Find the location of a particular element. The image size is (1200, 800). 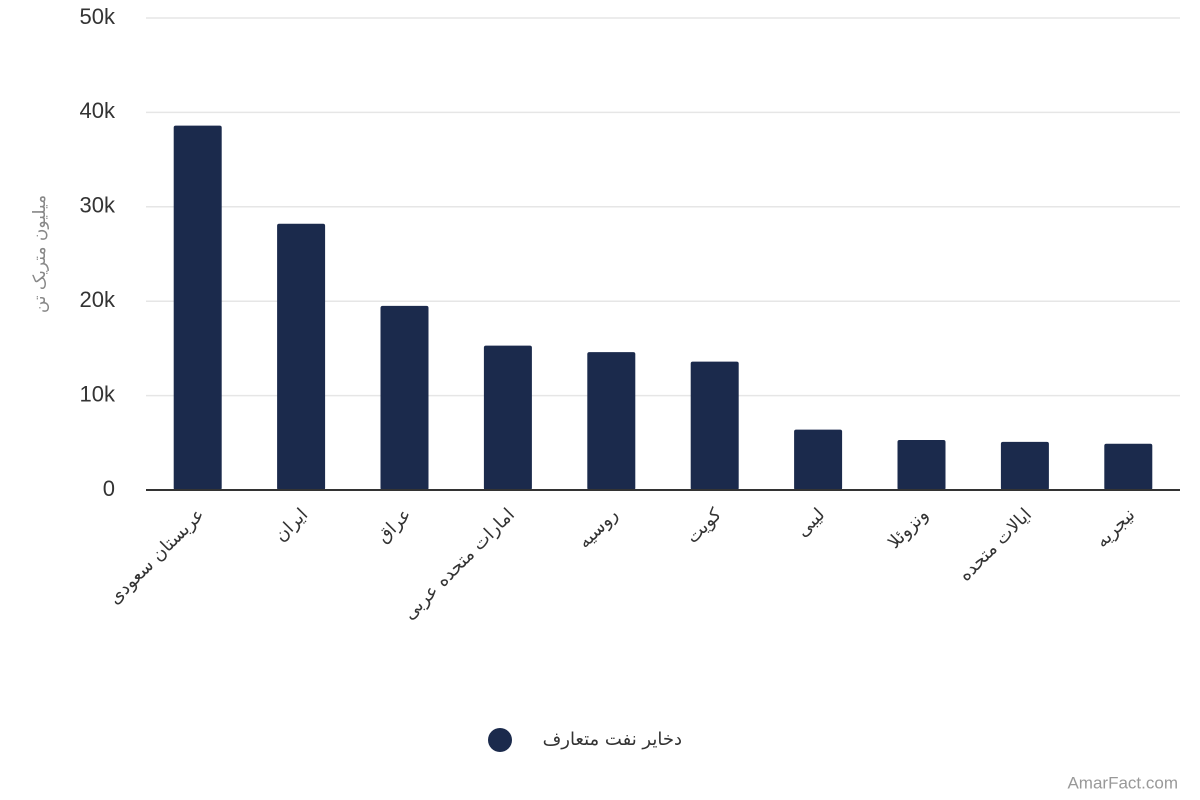

x-tick-label: کویت is located at coordinates (704, 526).